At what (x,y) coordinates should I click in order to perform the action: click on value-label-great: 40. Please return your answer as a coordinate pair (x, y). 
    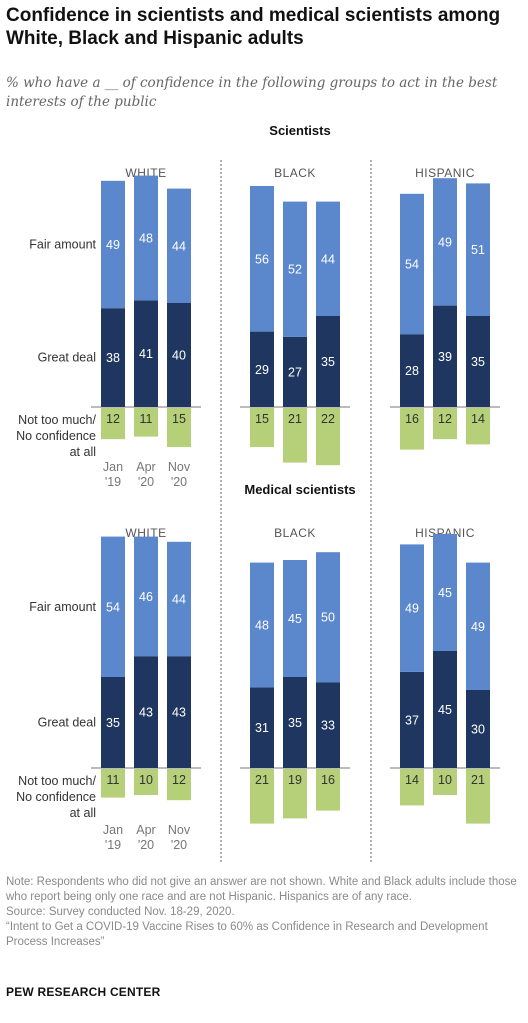
    Looking at the image, I should click on (179, 356).